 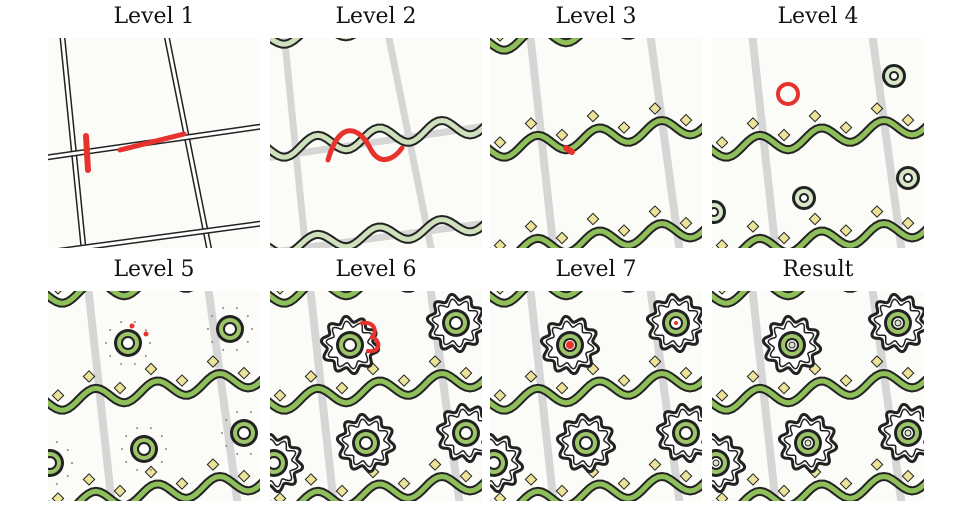 I want to click on panel-title-level4: Level 4, so click(x=818, y=16).